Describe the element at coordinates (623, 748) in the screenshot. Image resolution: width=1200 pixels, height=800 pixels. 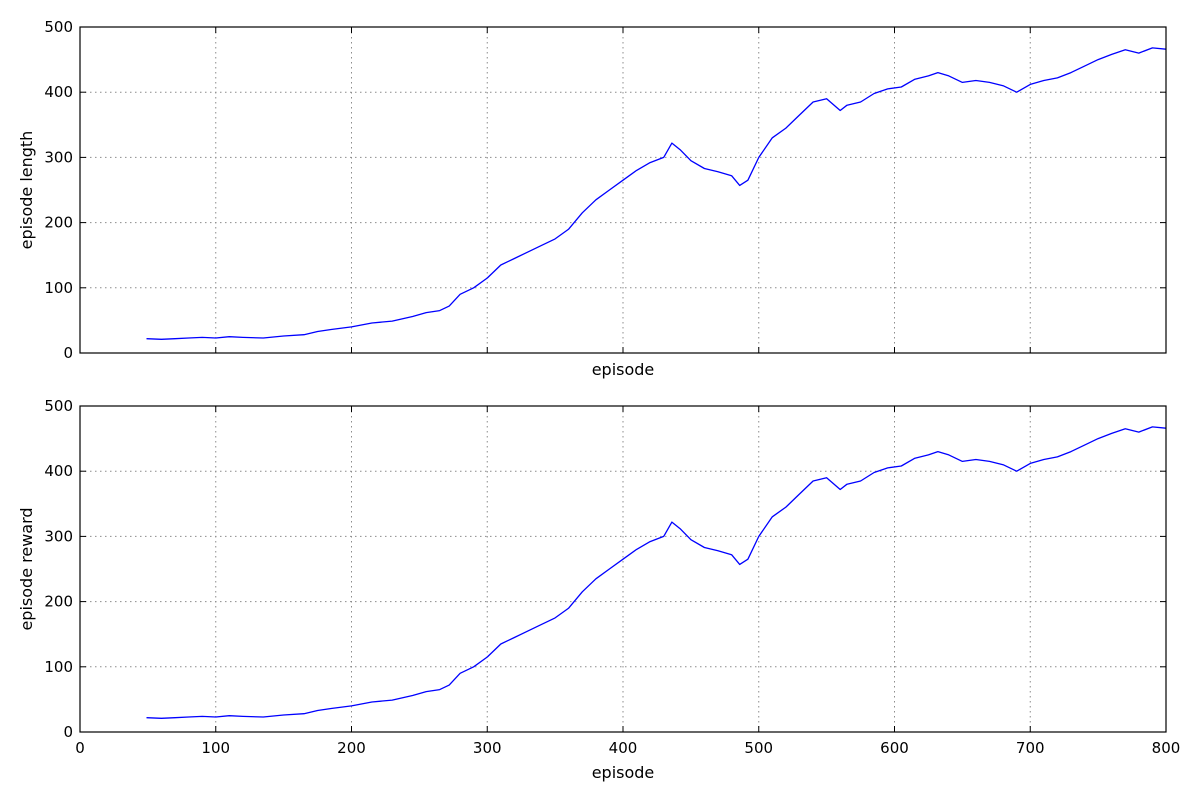
I see `x-tick-label: 400` at that location.